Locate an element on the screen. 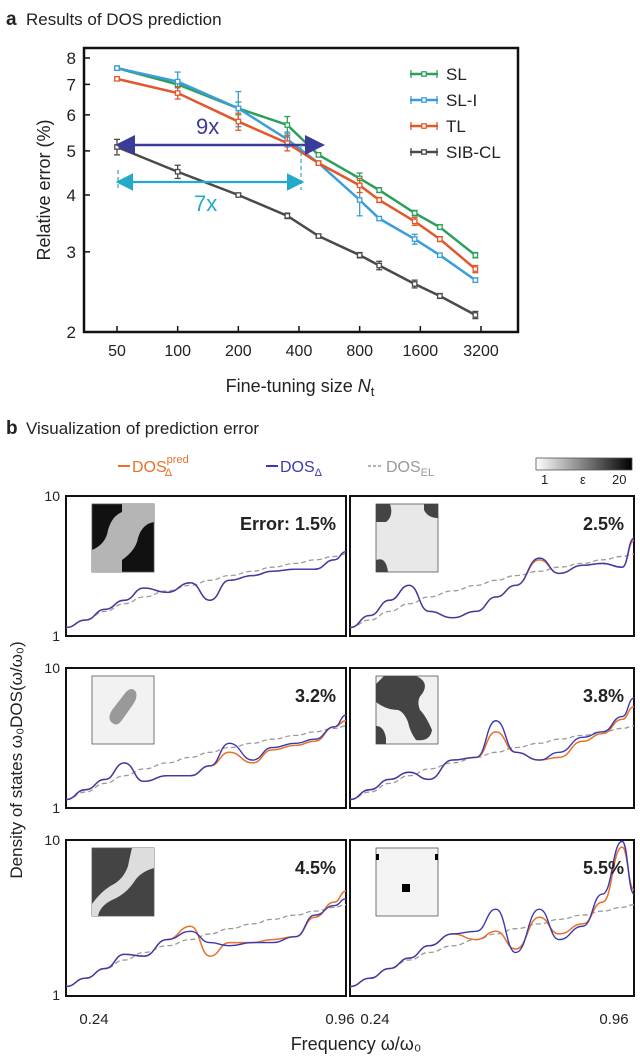 This screenshot has height=1058, width=640. b-row2-ytick-bottom: 1 is located at coordinates (56, 808).